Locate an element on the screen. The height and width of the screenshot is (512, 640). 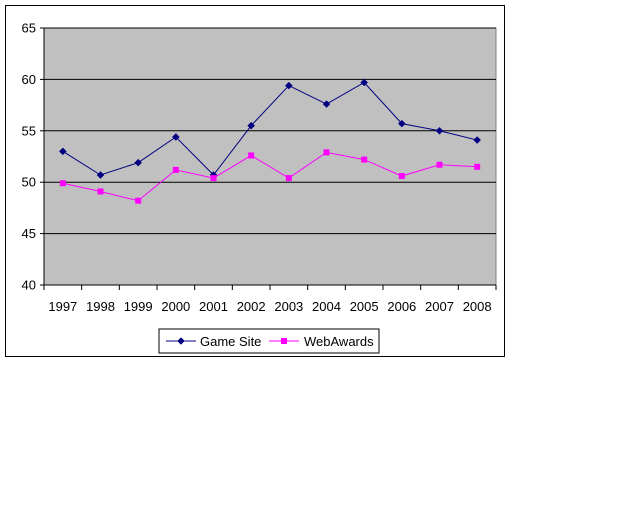
y-tick-label: 60 is located at coordinates (29, 79).